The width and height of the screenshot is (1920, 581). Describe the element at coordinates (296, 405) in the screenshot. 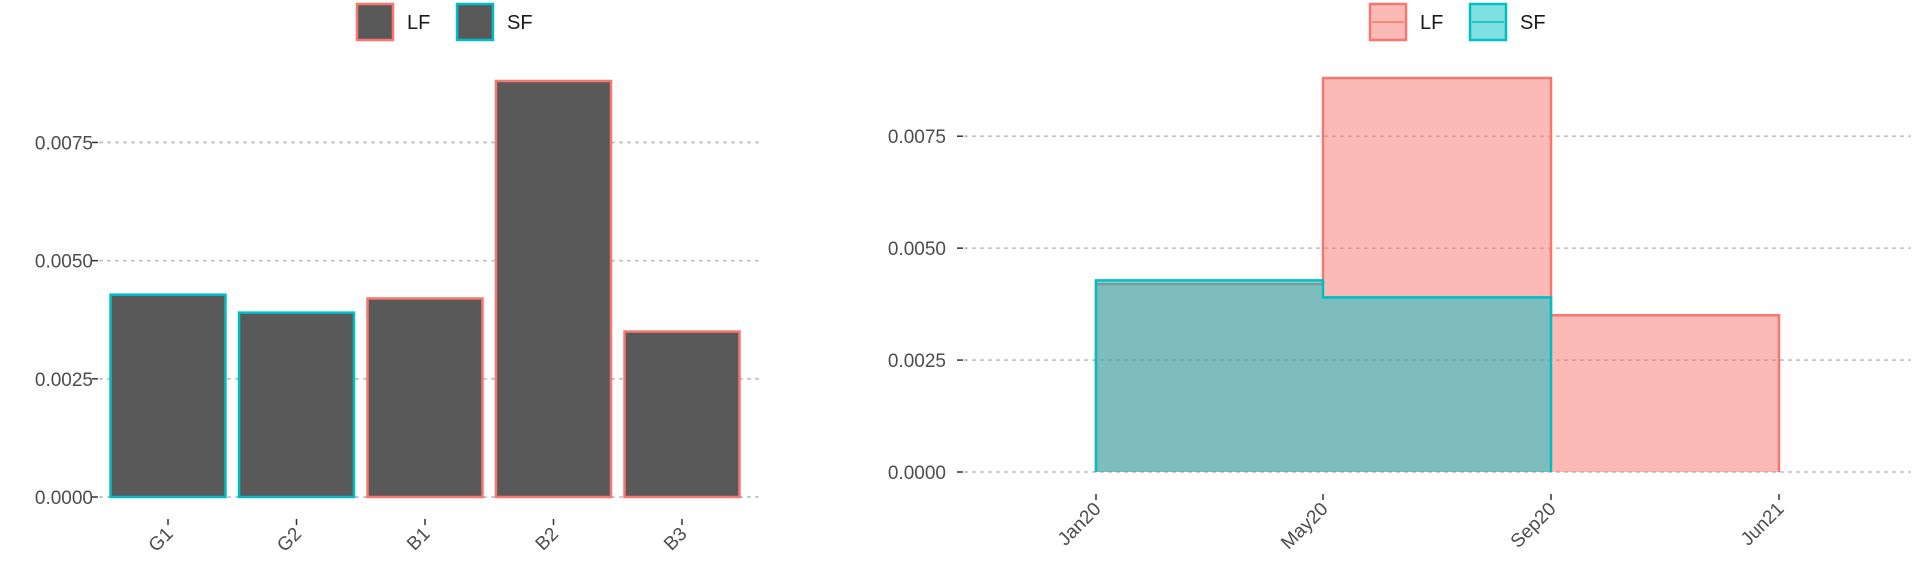

I see `bar-g2` at that location.